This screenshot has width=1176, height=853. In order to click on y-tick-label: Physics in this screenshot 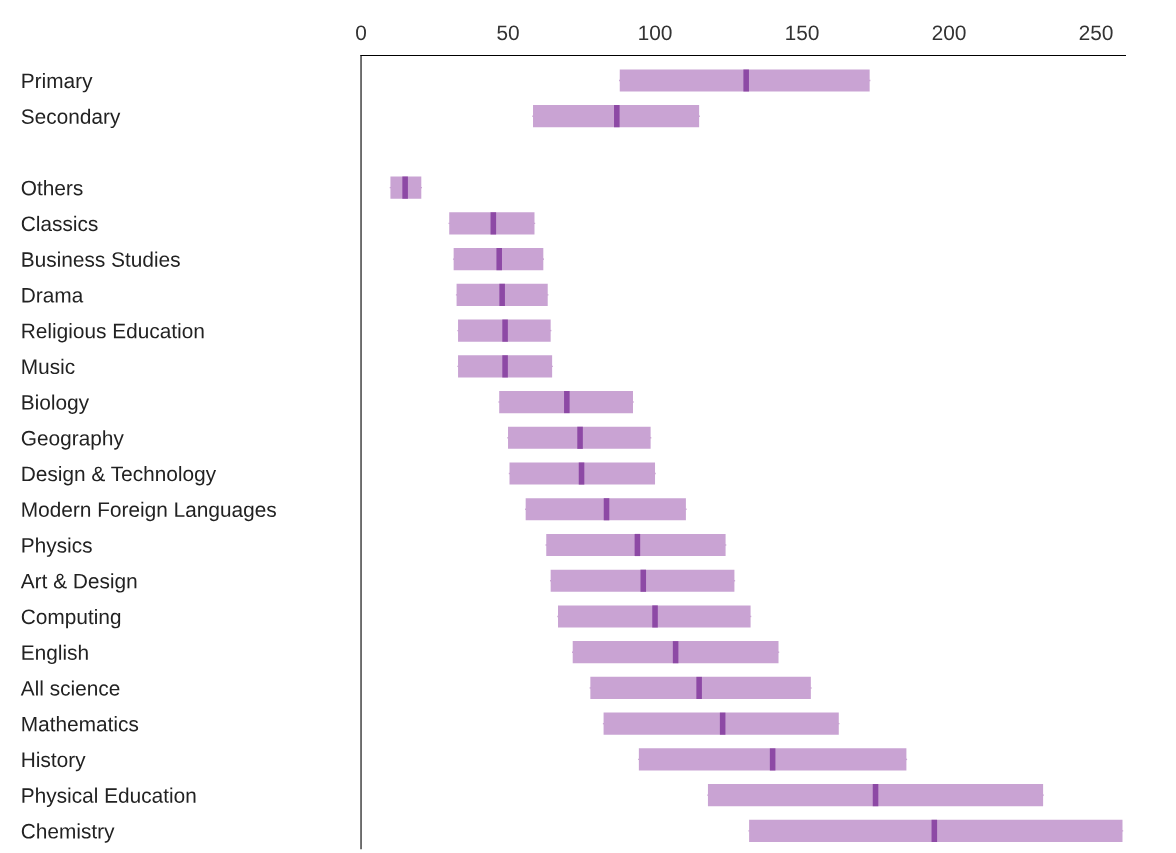, I will do `click(57, 547)`.